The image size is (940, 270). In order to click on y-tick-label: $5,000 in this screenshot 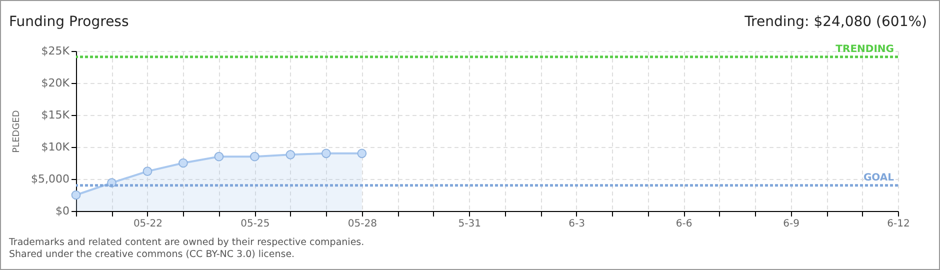, I will do `click(50, 179)`.